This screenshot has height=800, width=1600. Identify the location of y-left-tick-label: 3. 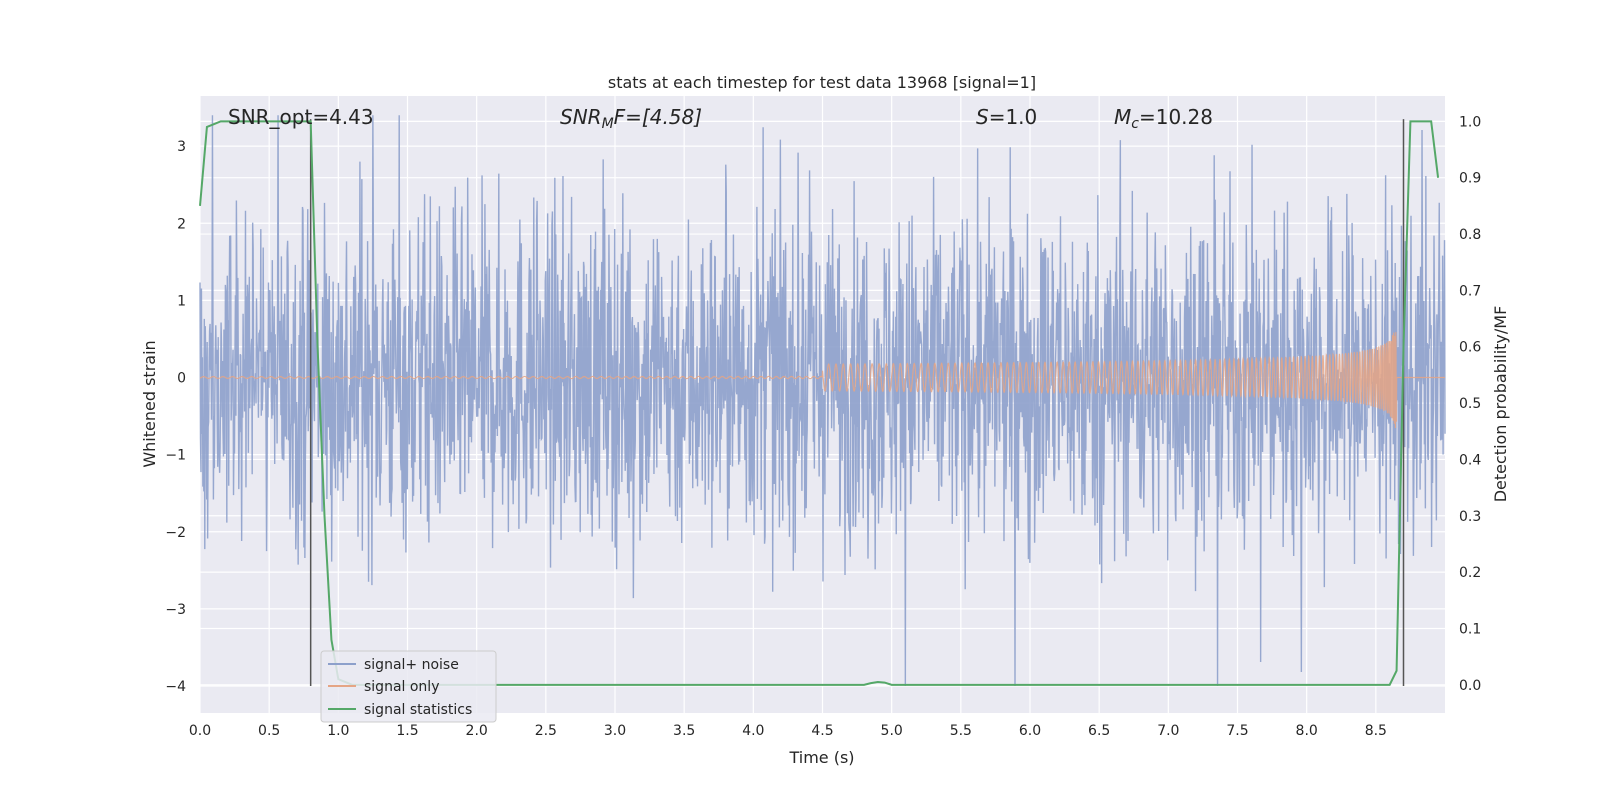
(181, 147).